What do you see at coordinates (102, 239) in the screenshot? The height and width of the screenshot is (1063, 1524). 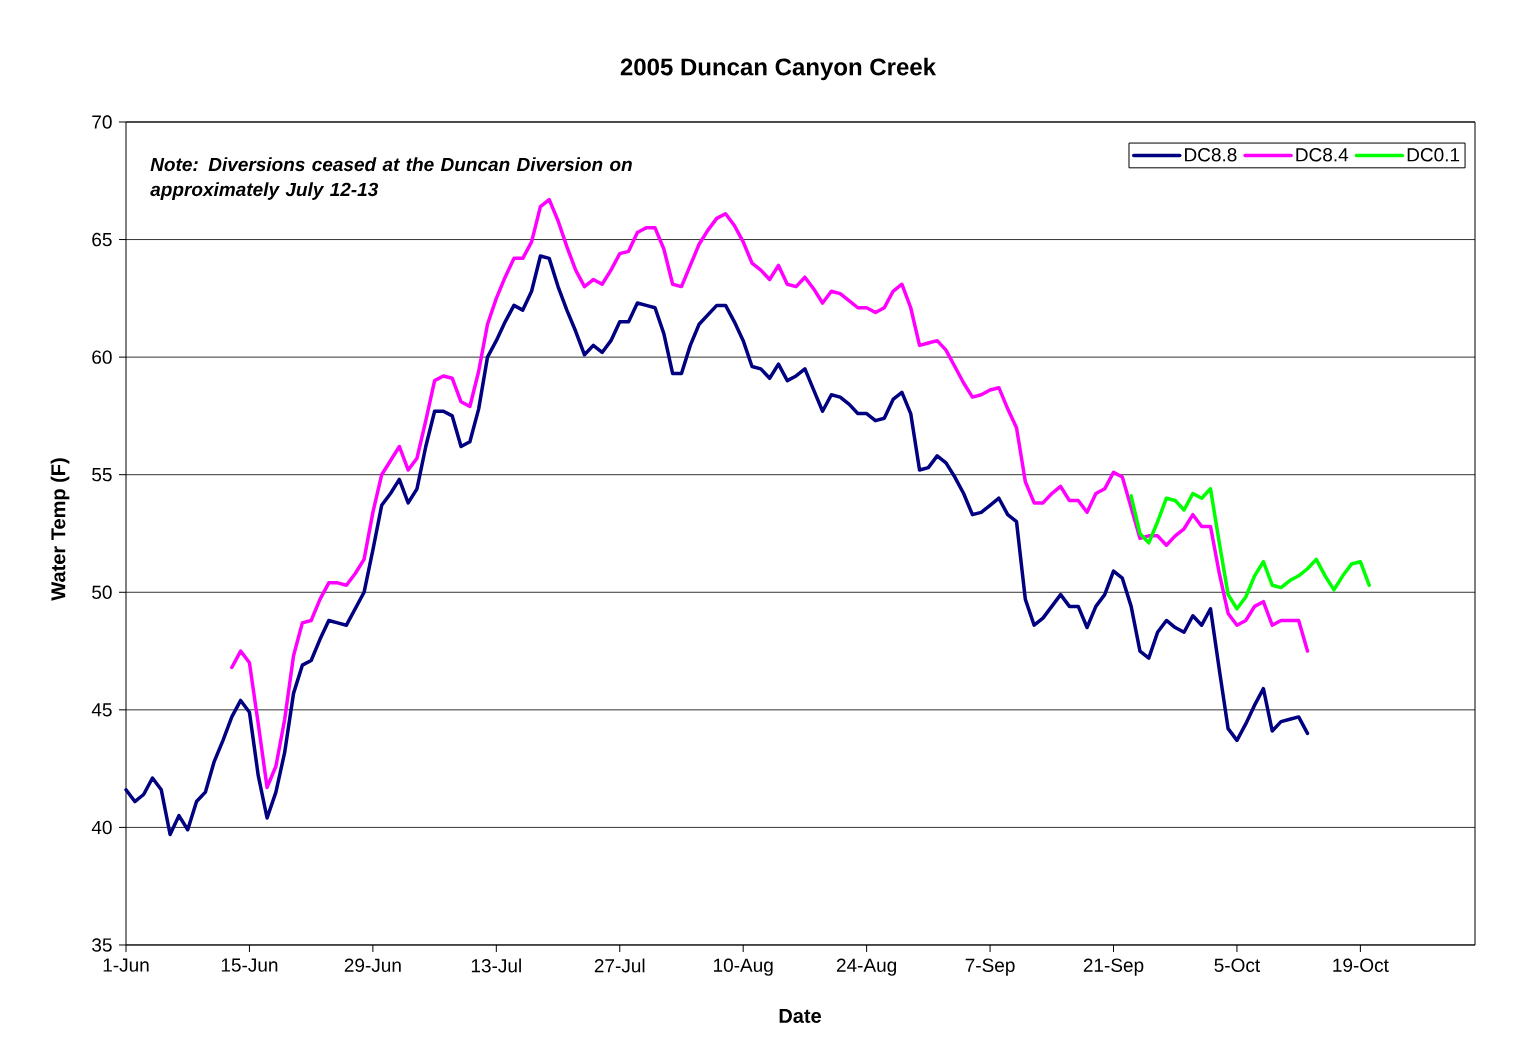 I see `y-tick-label: 65` at bounding box center [102, 239].